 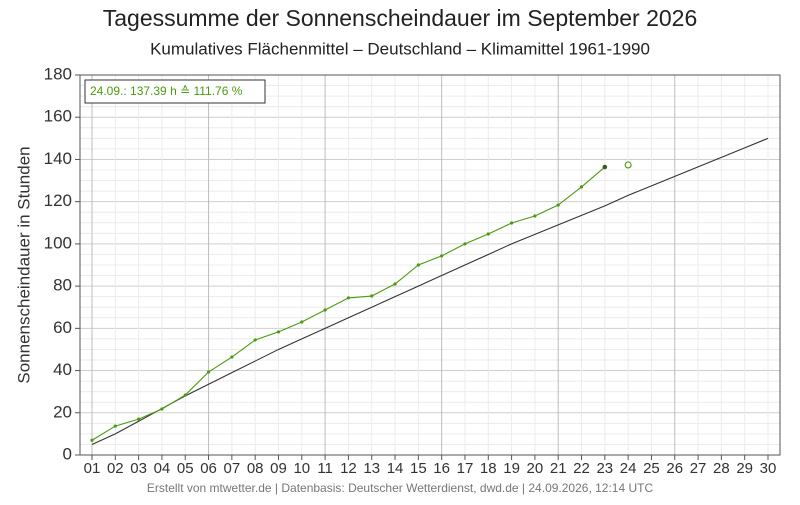 What do you see at coordinates (628, 468) in the screenshot?
I see `x-tick-label: 24` at bounding box center [628, 468].